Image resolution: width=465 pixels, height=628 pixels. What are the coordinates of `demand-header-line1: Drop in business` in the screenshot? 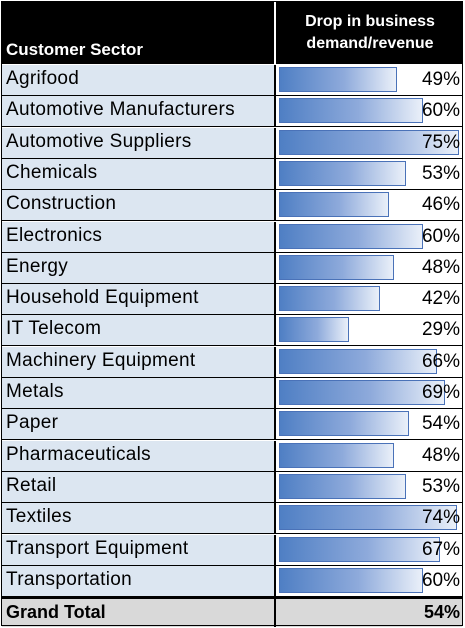 It's located at (370, 21).